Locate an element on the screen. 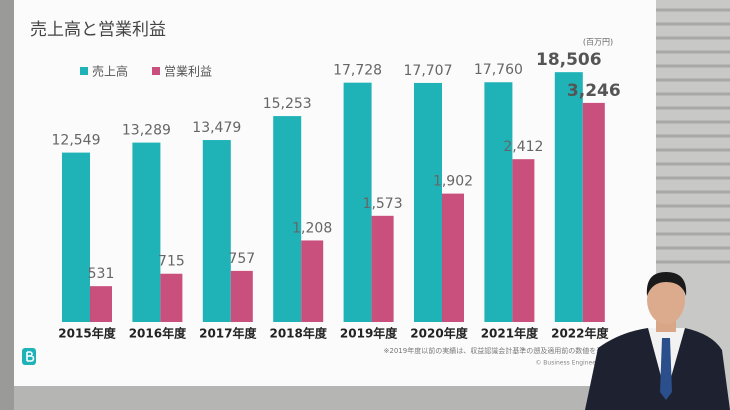 The height and width of the screenshot is (410, 730). value-label: 1,902 is located at coordinates (453, 182).